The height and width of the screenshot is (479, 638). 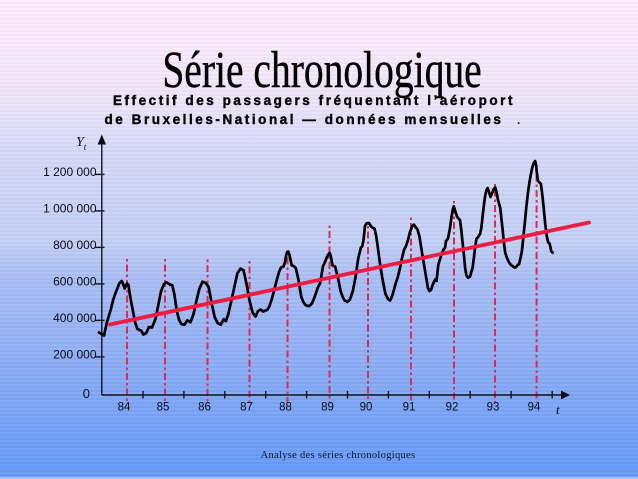 What do you see at coordinates (81, 143) in the screenshot?
I see `svg-text: Yt` at bounding box center [81, 143].